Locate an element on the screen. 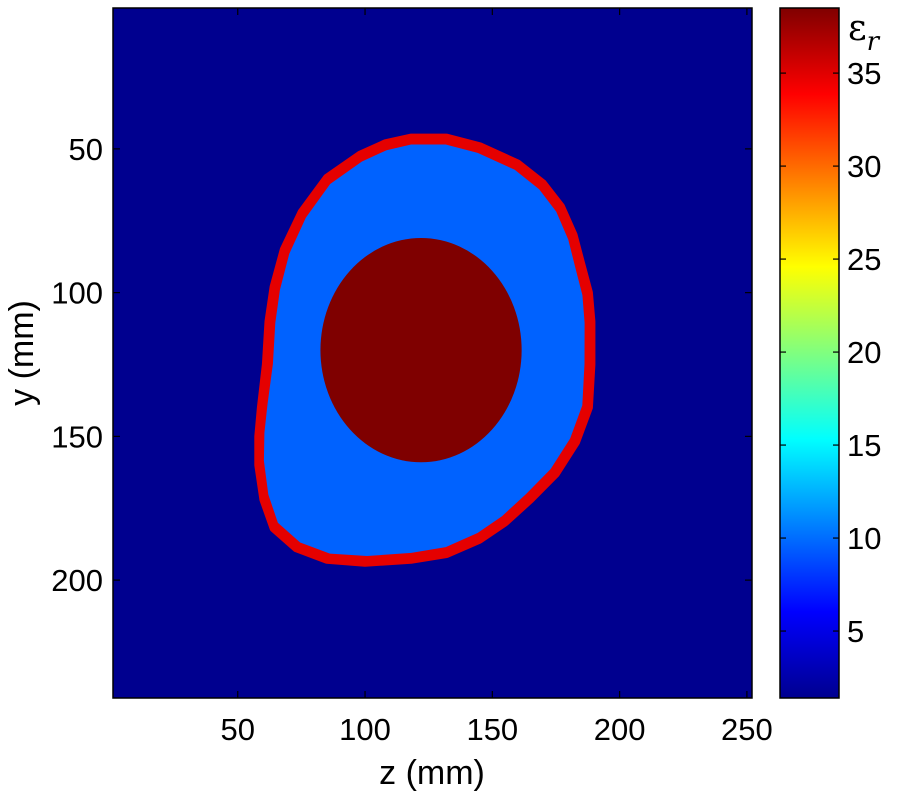 Image resolution: width=900 pixels, height=805 pixels. colorbar-tick-label: 20 is located at coordinates (864, 352).